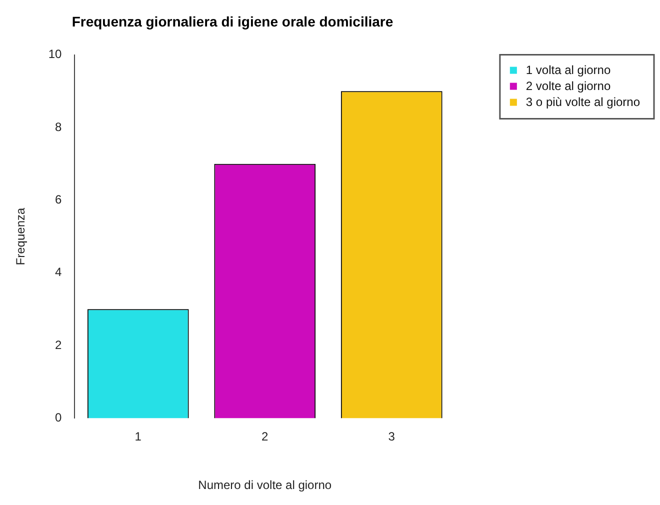 The width and height of the screenshot is (660, 505). What do you see at coordinates (58, 272) in the screenshot?
I see `y-tick-label: 4` at bounding box center [58, 272].